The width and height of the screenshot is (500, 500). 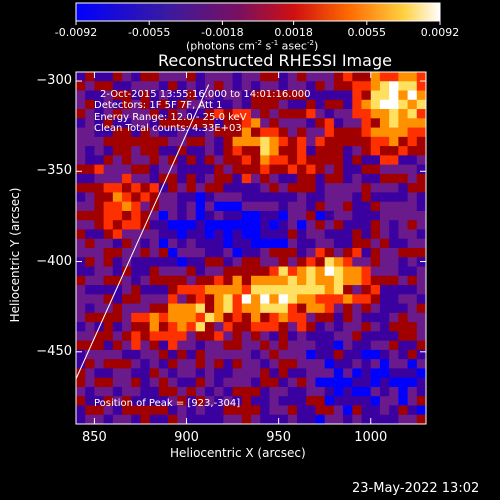 I want to click on y-tick-label: −300, so click(x=54, y=81).